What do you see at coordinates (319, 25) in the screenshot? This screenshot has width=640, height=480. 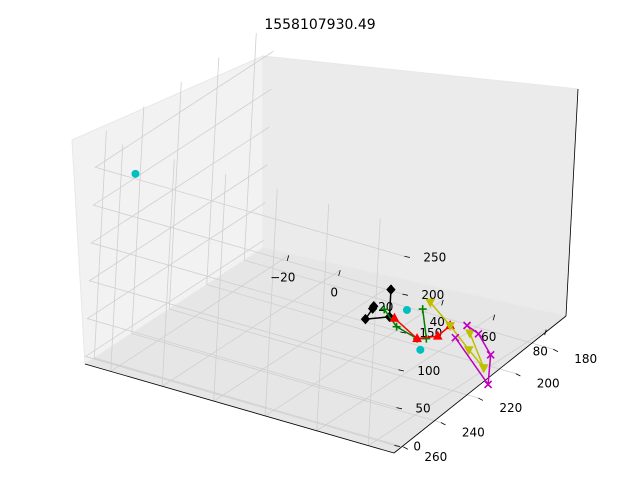 I see `chart-title: 1558107930.49` at bounding box center [319, 25].